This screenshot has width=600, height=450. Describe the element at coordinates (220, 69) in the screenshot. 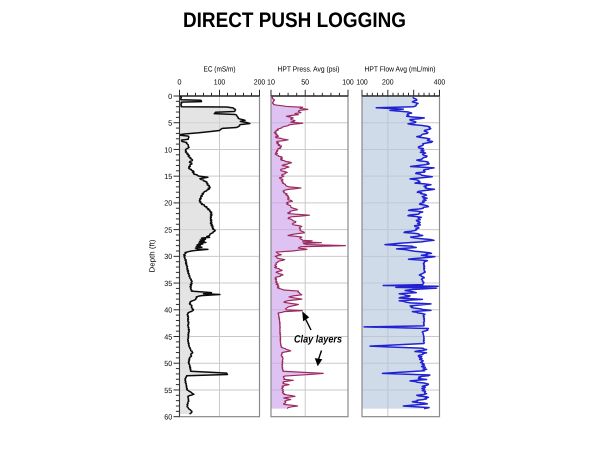

I see `svg-text: EC (mS/m)` at that location.